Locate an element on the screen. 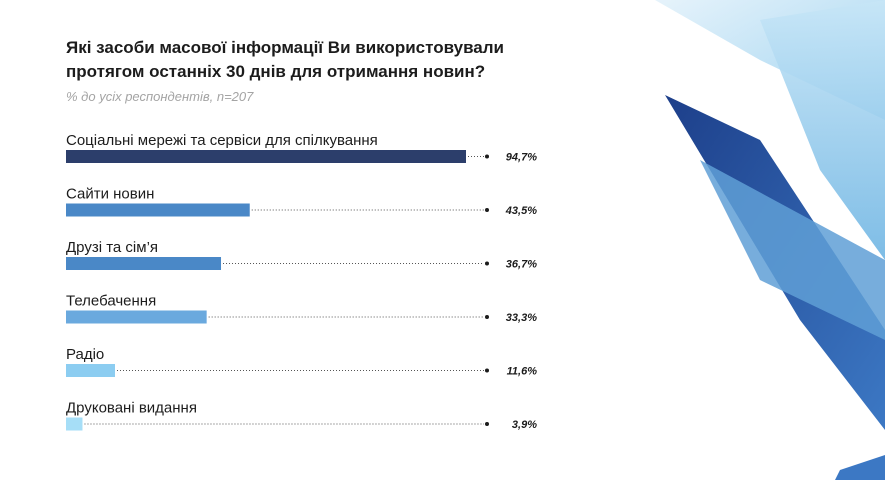  category-label: Телебачення is located at coordinates (111, 301).